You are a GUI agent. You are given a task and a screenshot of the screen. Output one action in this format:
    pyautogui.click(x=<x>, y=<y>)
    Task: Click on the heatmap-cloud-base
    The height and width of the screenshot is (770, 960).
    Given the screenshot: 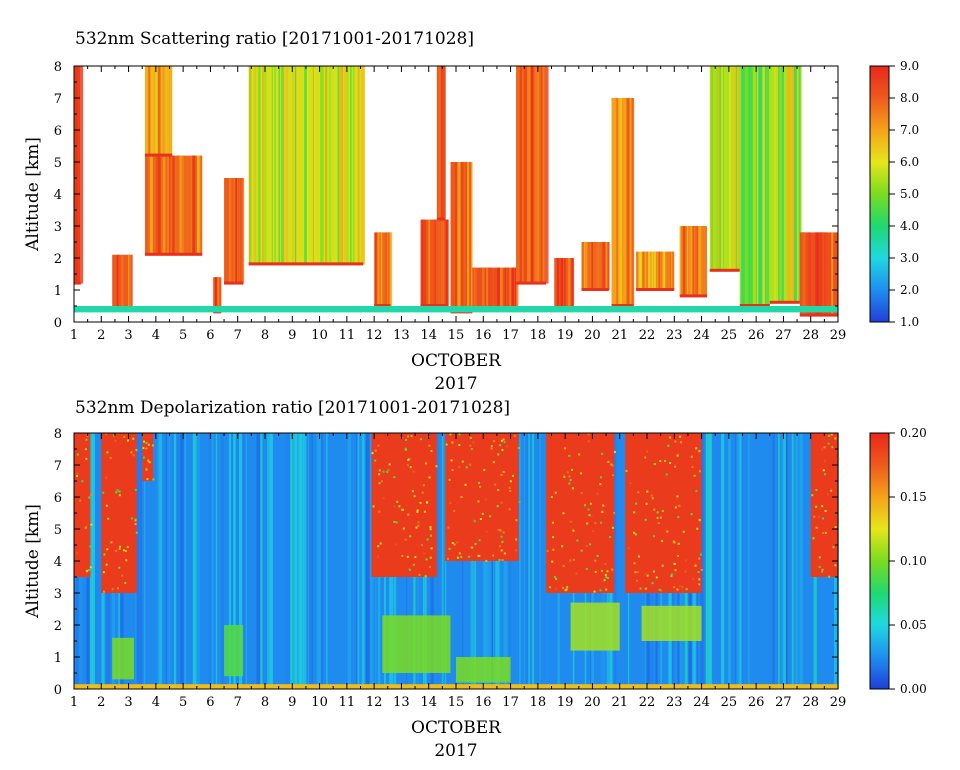 What is the action you would take?
    pyautogui.click(x=234, y=283)
    